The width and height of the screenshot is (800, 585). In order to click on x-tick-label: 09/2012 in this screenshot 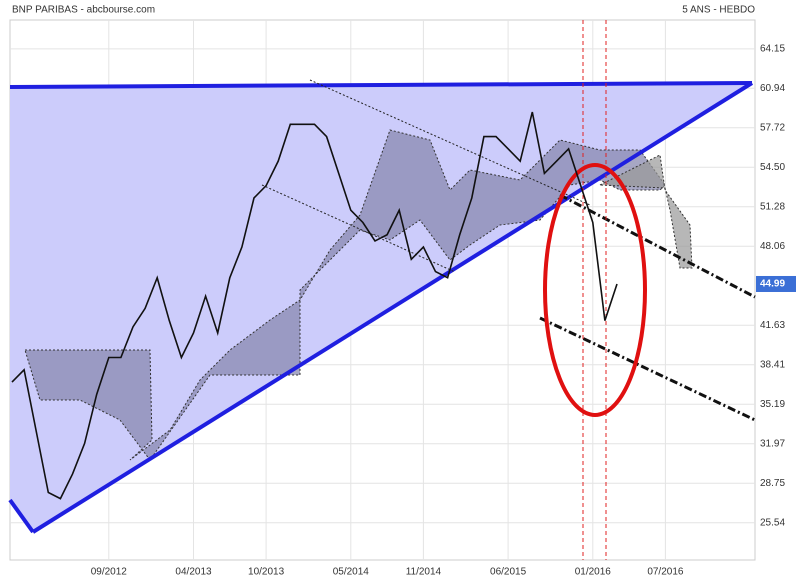, I will do `click(109, 572)`.